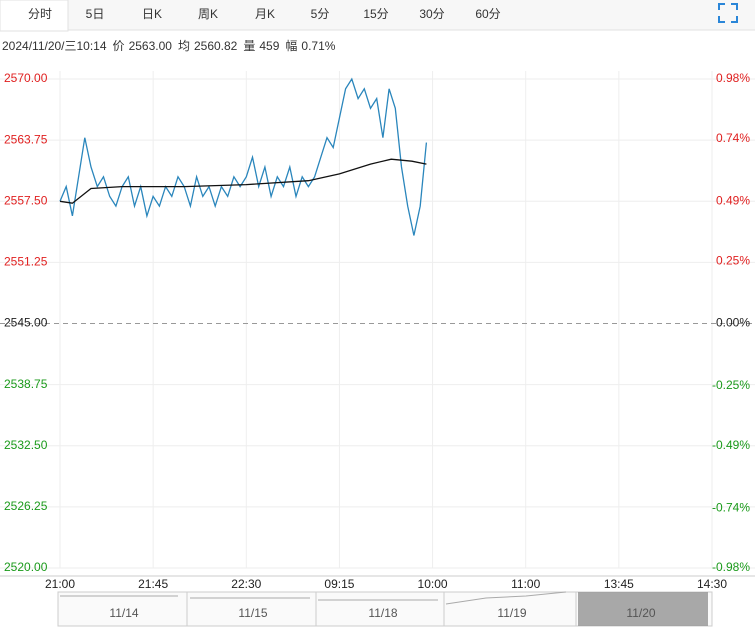  I want to click on info-value: 459, so click(269, 46).